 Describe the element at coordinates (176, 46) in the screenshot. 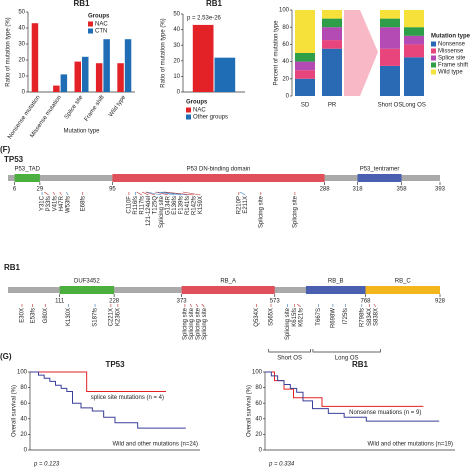

I see `y-tick-label: 30` at that location.